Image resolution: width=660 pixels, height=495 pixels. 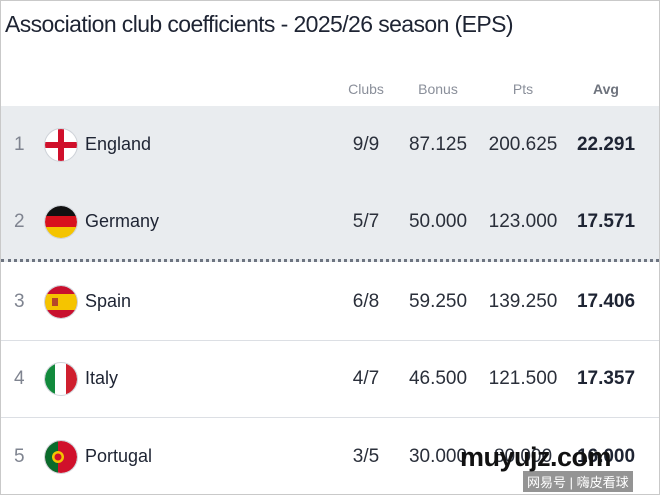 I want to click on column-header: Pts, so click(x=523, y=89).